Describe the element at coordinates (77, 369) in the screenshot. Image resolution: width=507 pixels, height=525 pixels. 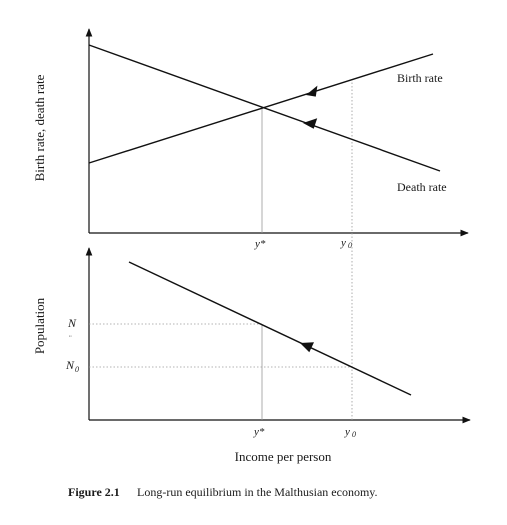
I see `bottom-tick-N0-subscript: 0` at that location.